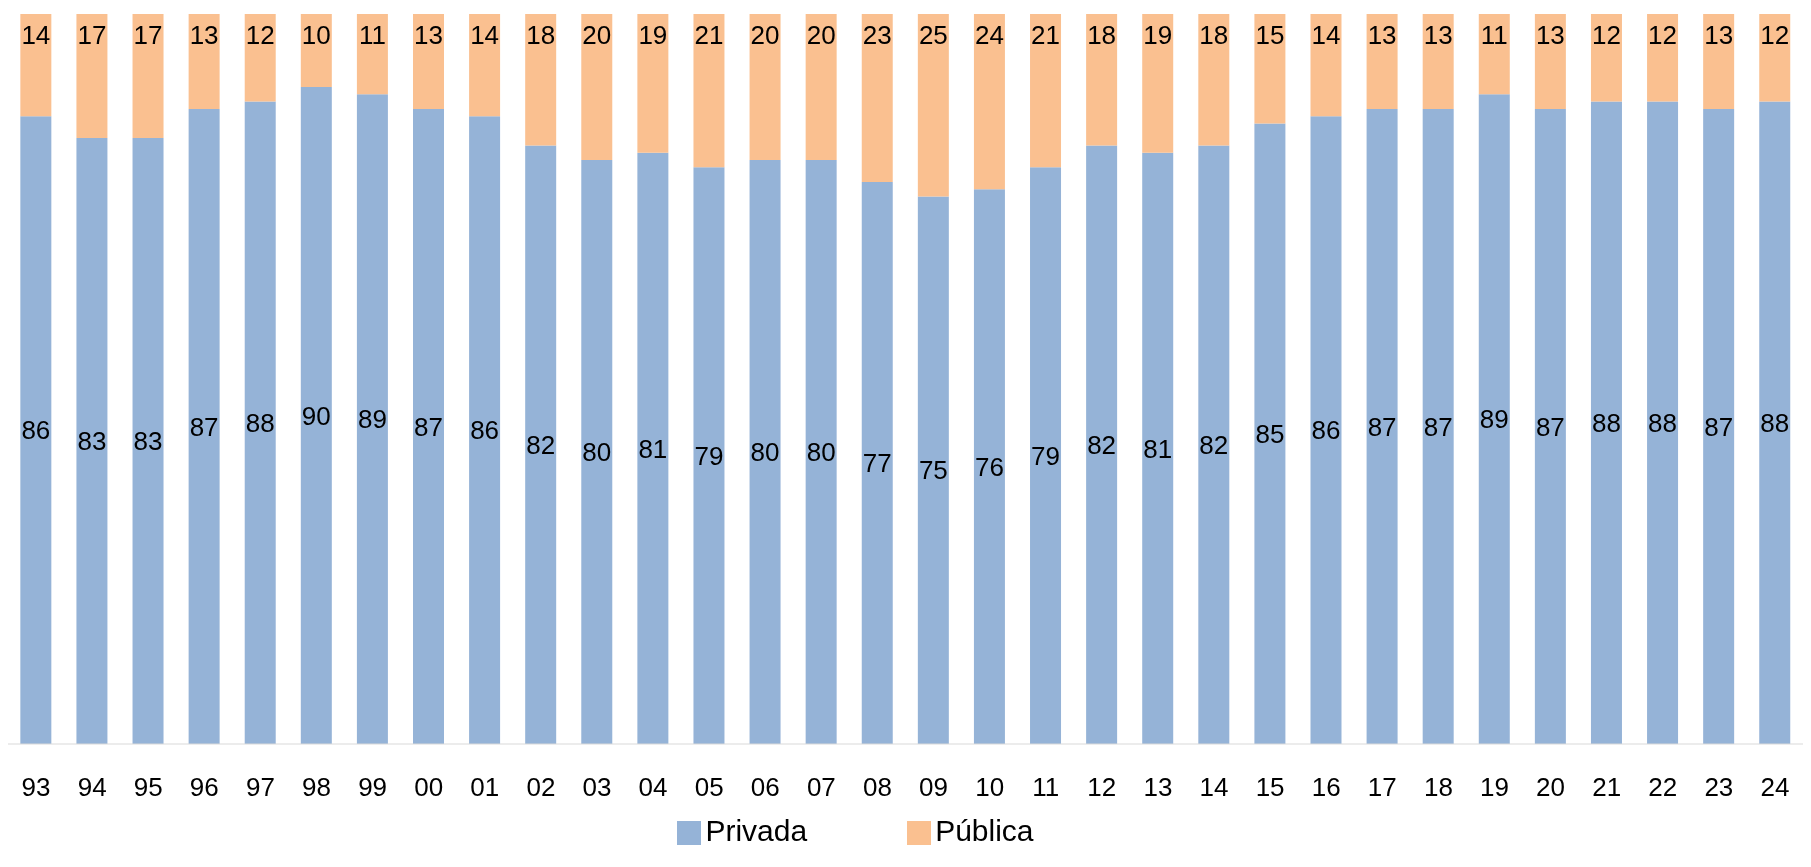 Image resolution: width=1811 pixels, height=867 pixels. I want to click on x-tick-label: 07, so click(821, 787).